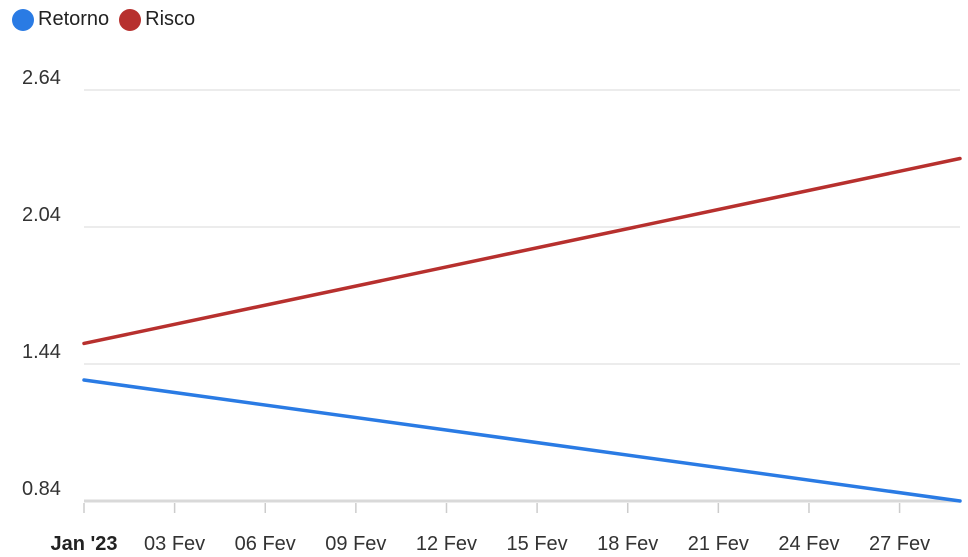  What do you see at coordinates (41, 352) in the screenshot?
I see `y-tick-label: 1.44` at bounding box center [41, 352].